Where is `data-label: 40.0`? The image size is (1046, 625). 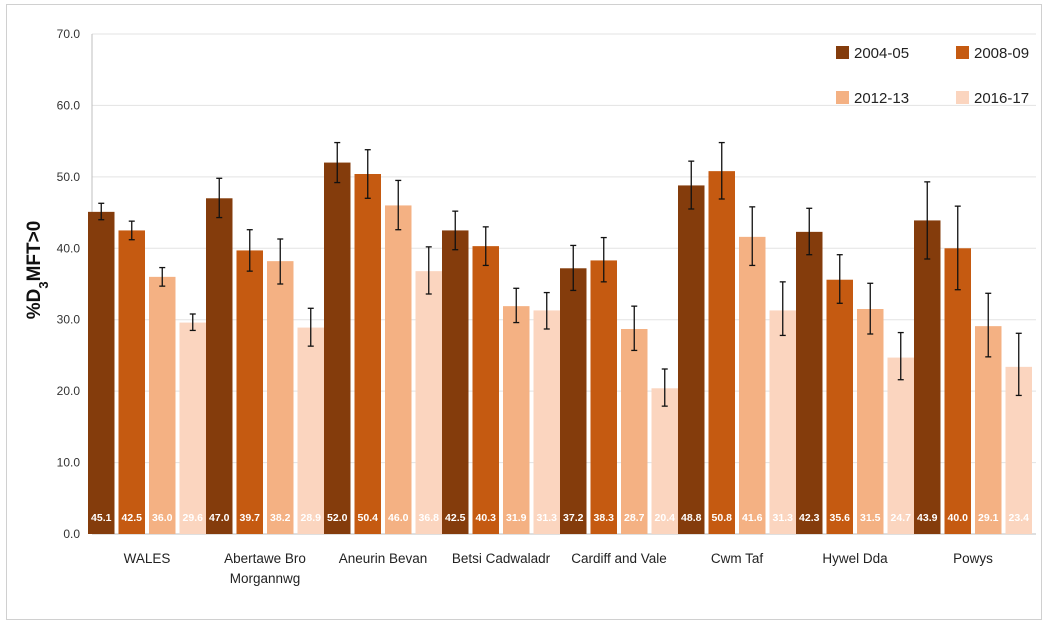
data-label: 40.0 is located at coordinates (958, 518).